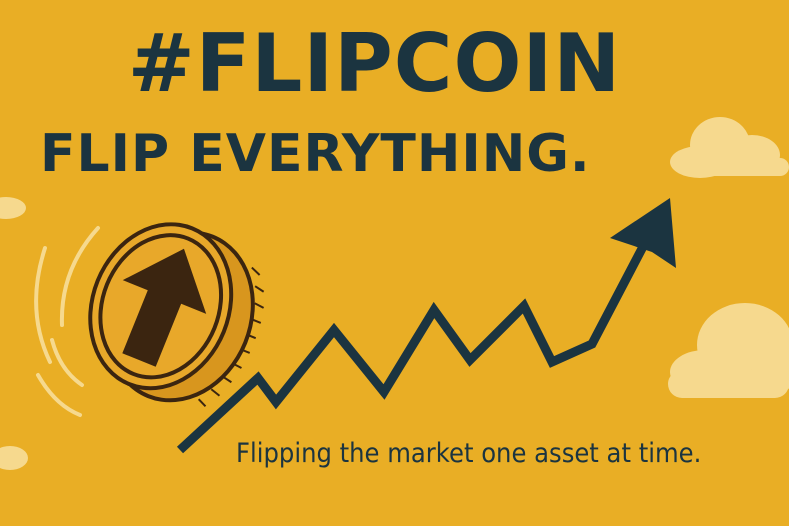  Describe the element at coordinates (374, 63) in the screenshot. I see `poster-title: #FLIPCOIN` at that location.